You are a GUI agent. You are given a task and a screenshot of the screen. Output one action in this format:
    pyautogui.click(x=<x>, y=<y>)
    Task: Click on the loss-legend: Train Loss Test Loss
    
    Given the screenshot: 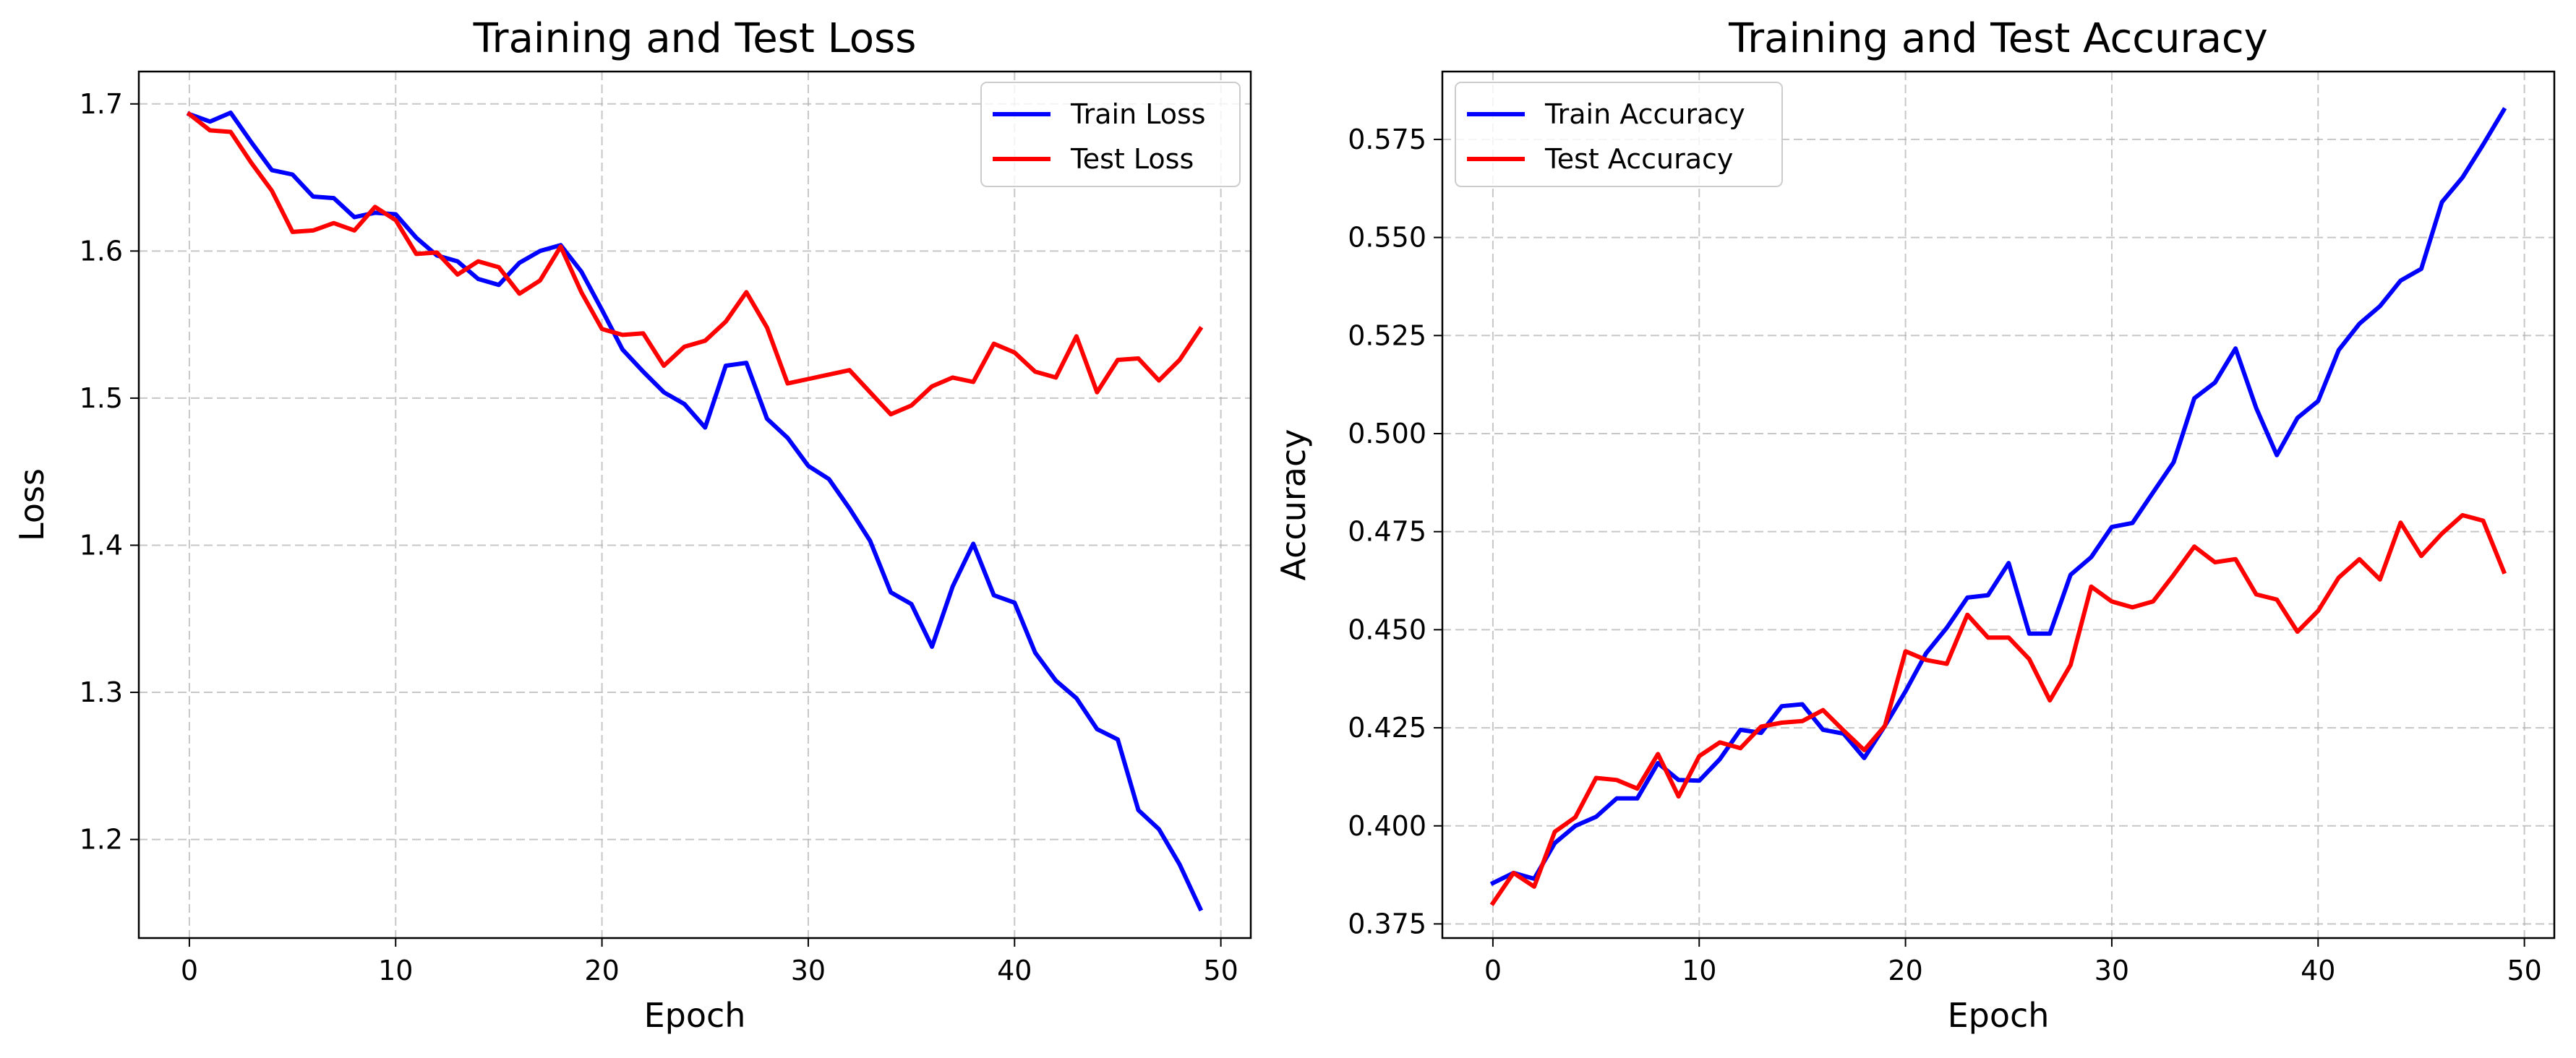 What is the action you would take?
    pyautogui.click(x=1110, y=134)
    